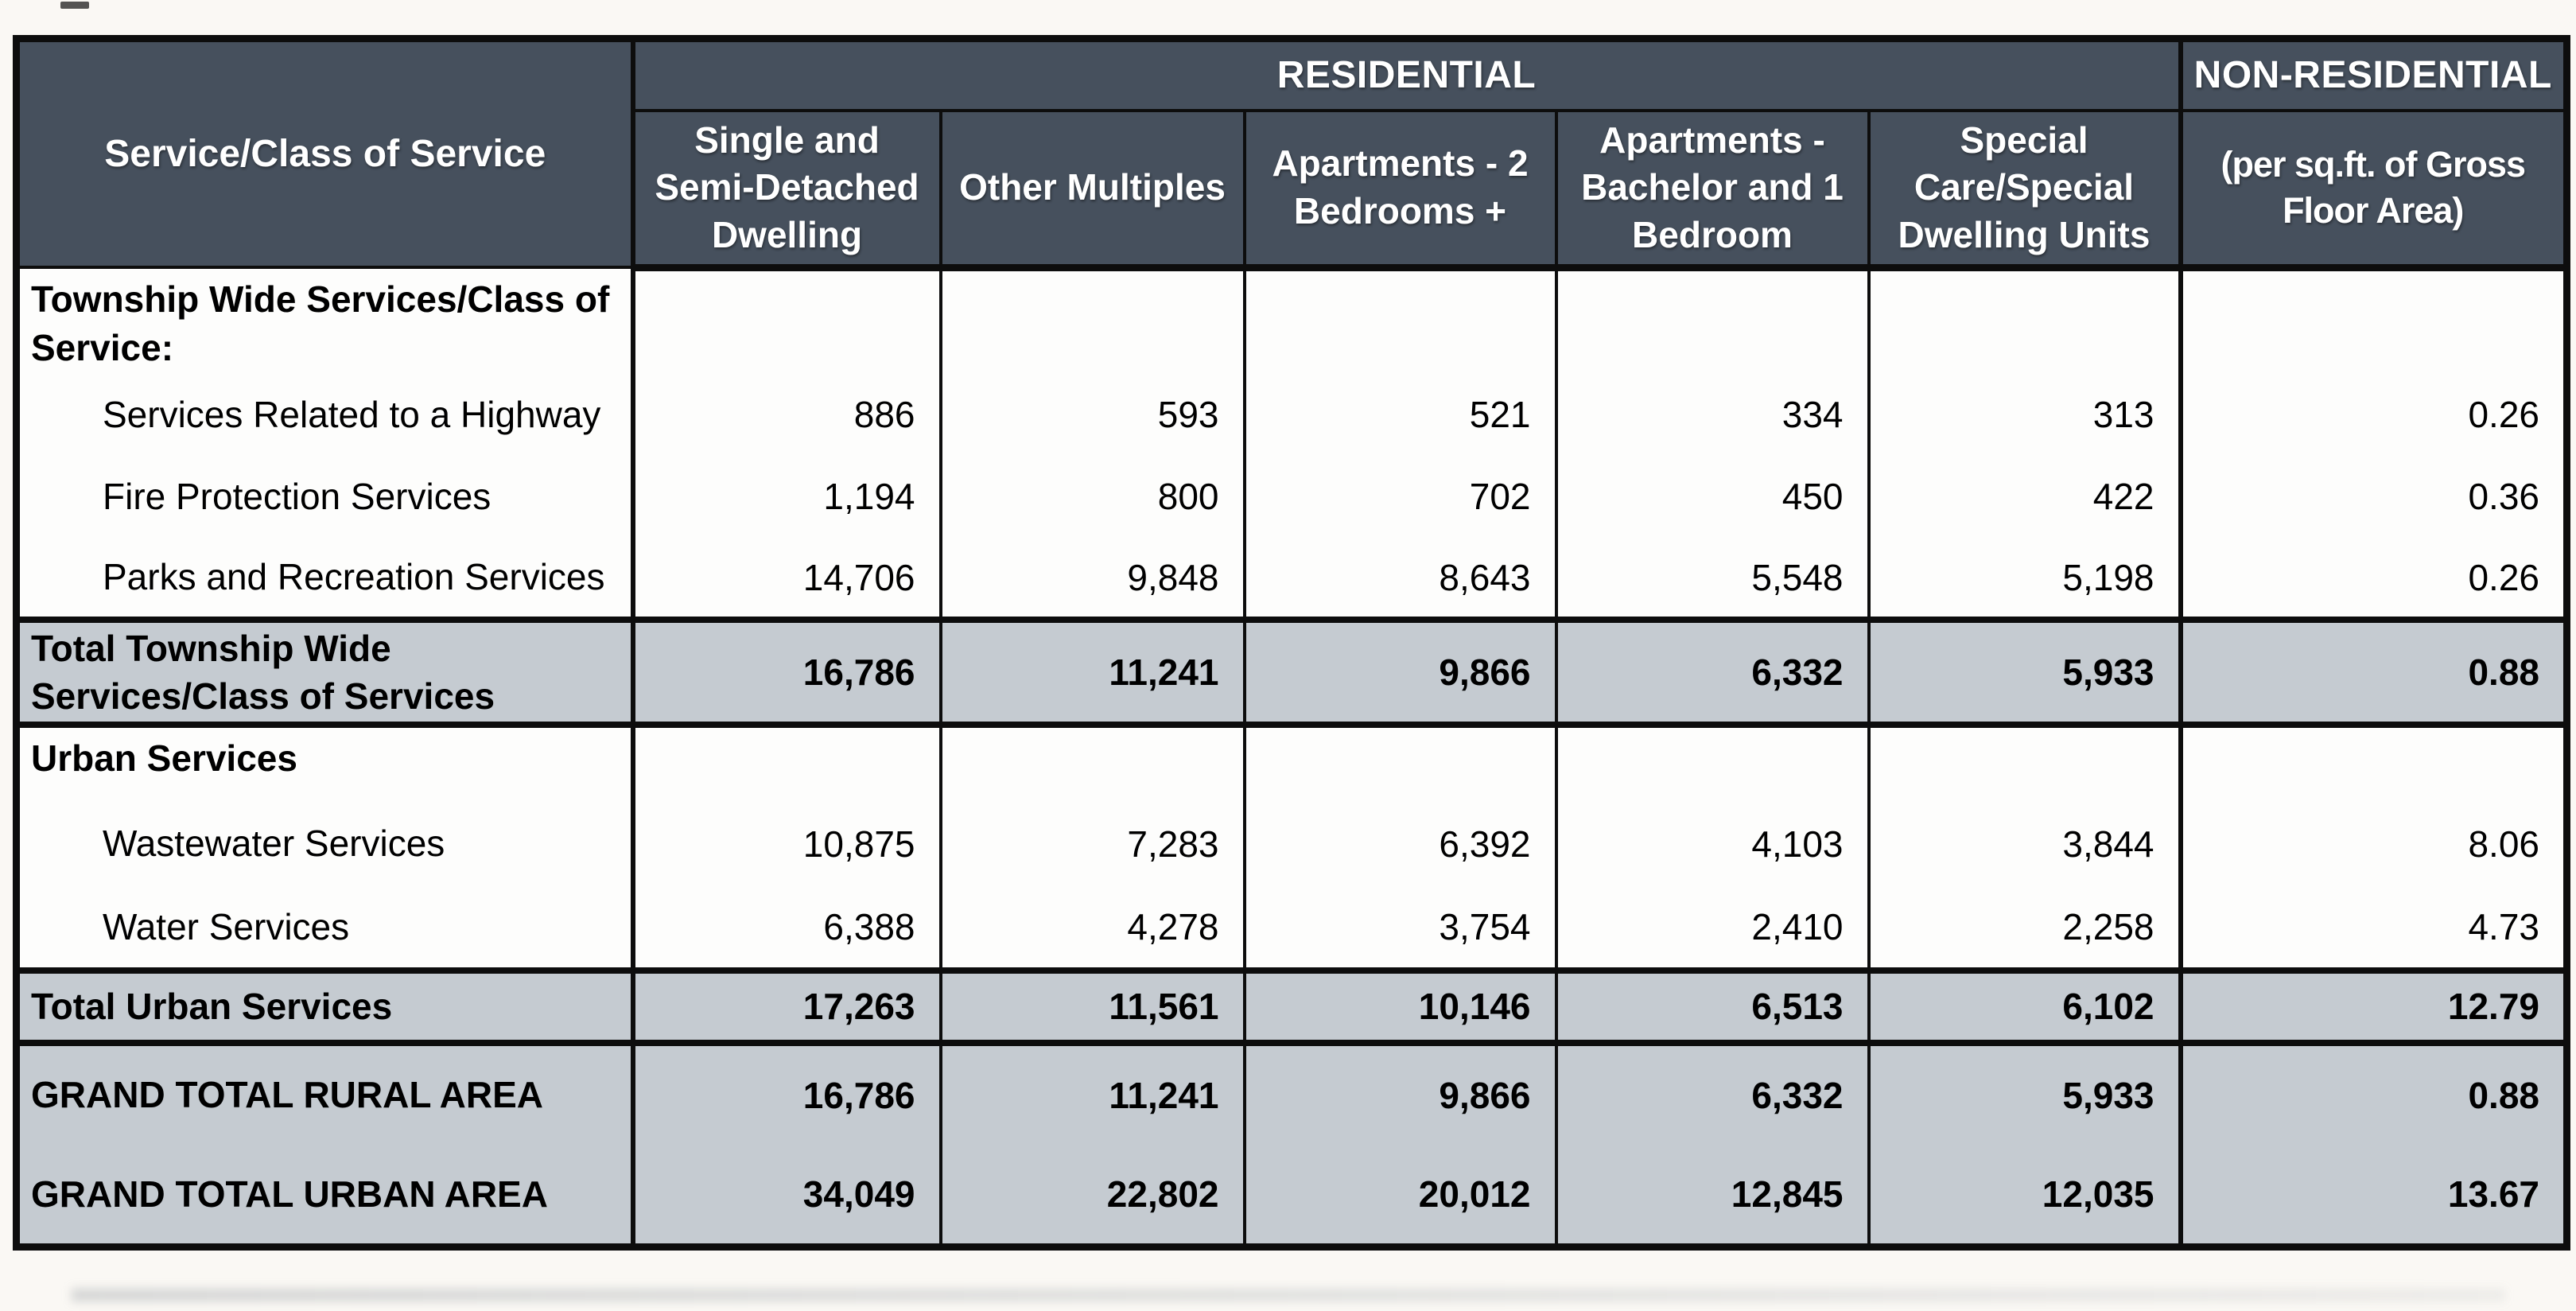 This screenshot has height=1311, width=2576. Describe the element at coordinates (1711, 928) in the screenshot. I see `value-cell: 2,410` at that location.